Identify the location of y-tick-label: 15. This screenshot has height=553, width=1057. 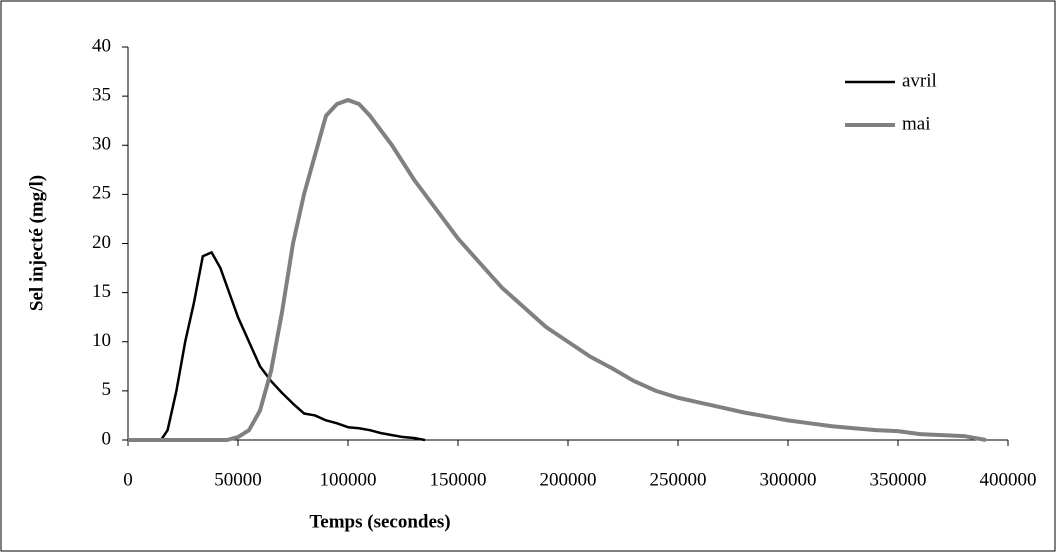
(101, 291).